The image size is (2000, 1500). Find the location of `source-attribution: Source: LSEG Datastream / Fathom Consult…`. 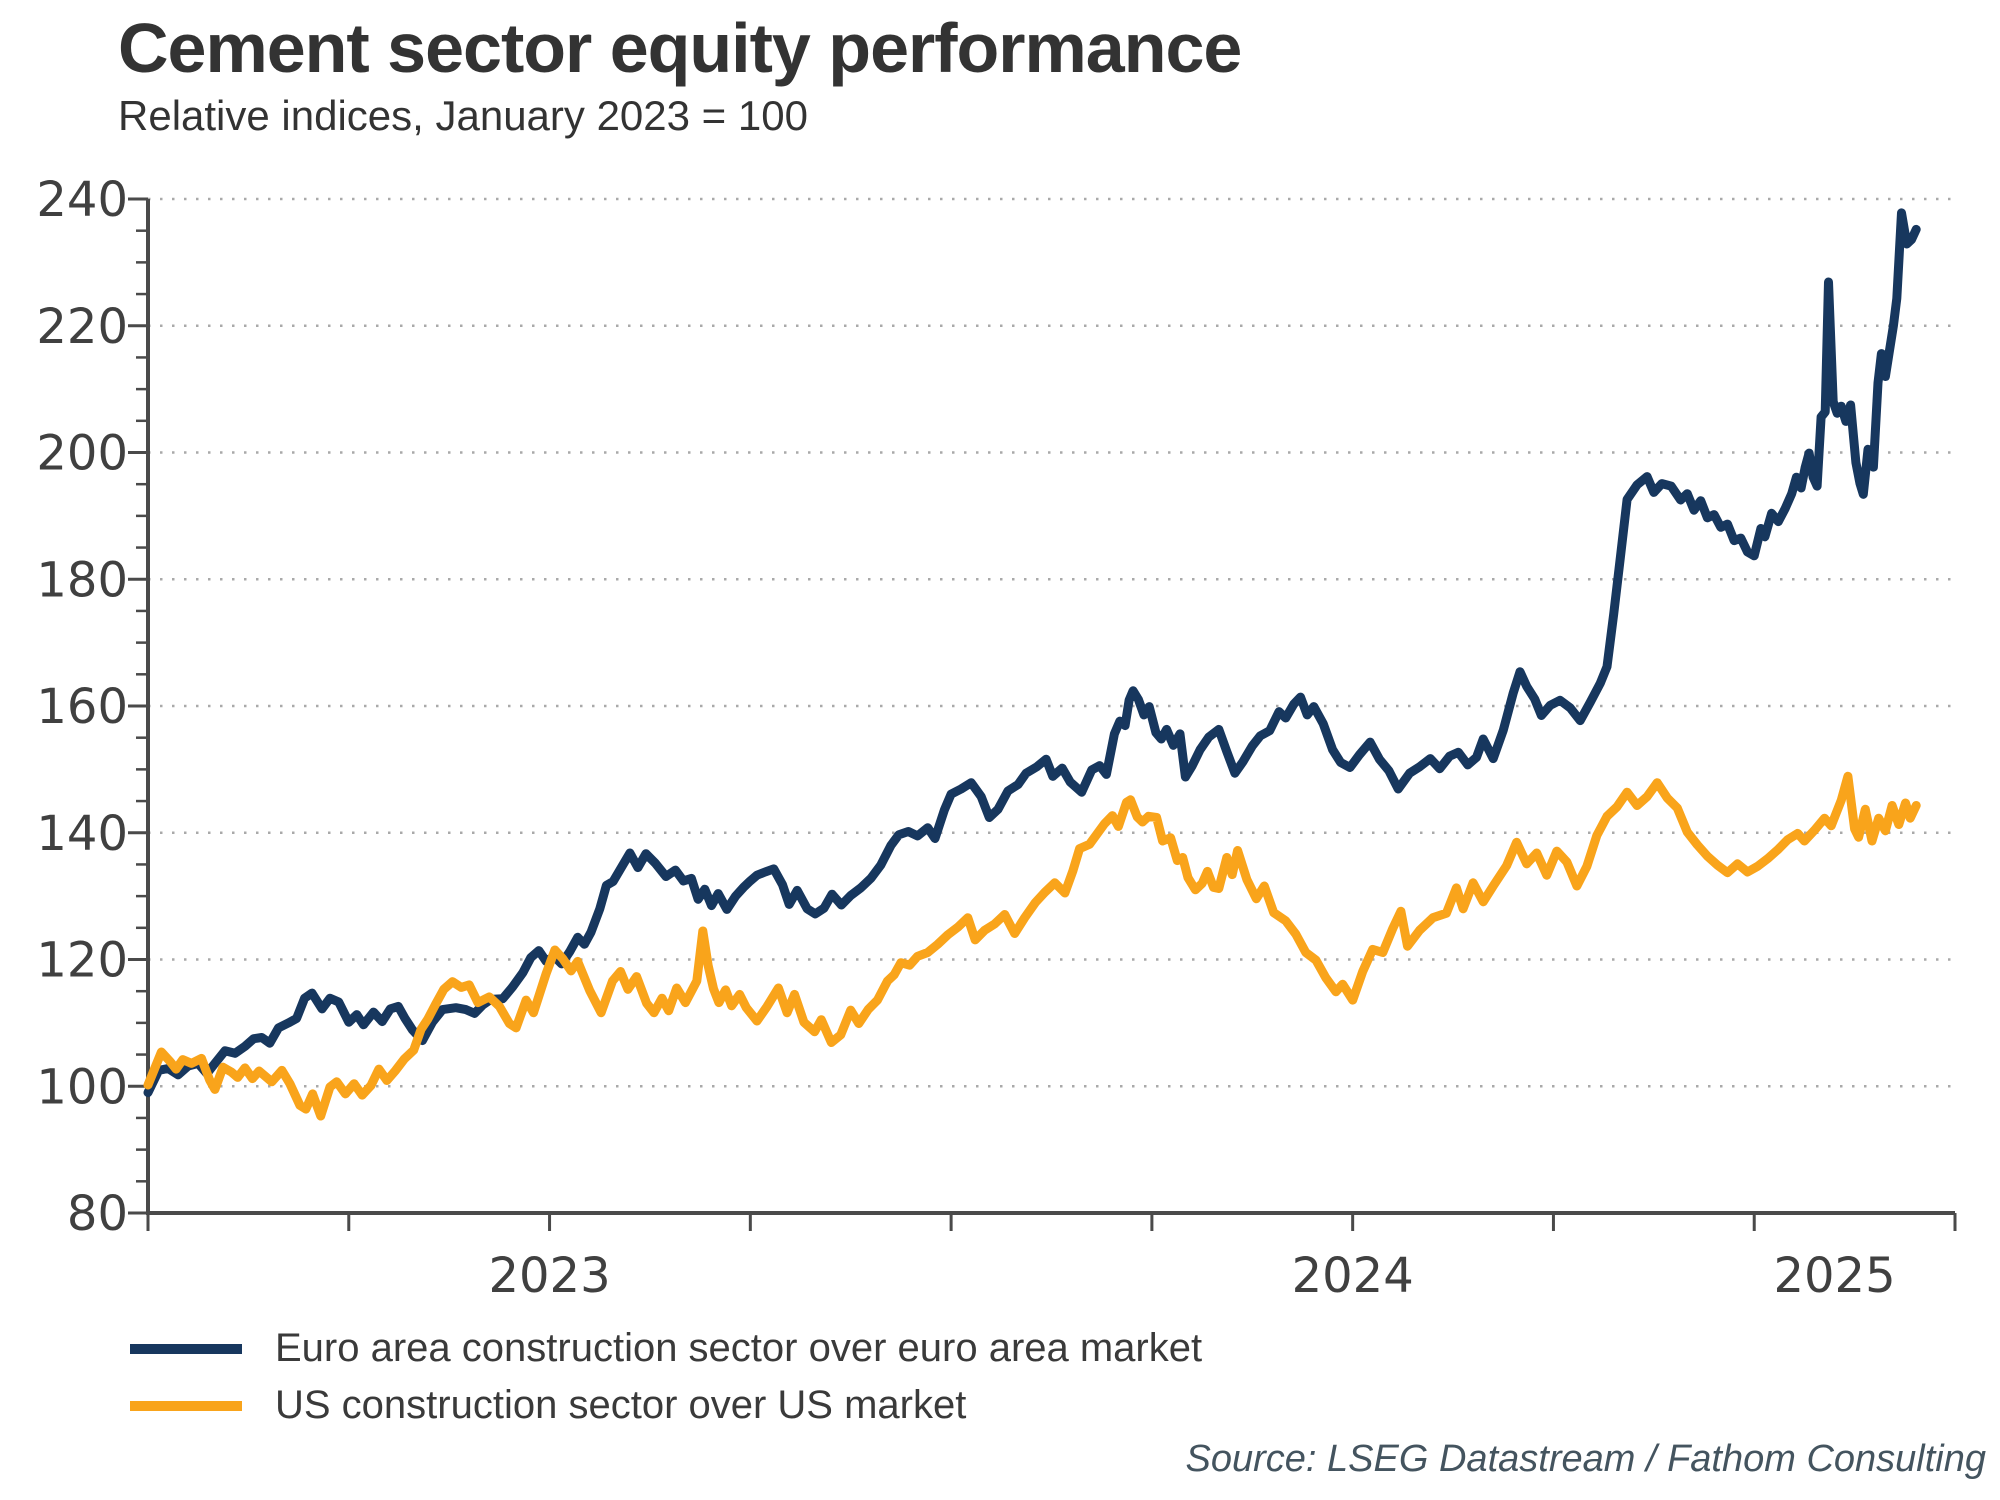

source-attribution: Source: LSEG Datastream / Fathom Consult… is located at coordinates (1585, 1459).